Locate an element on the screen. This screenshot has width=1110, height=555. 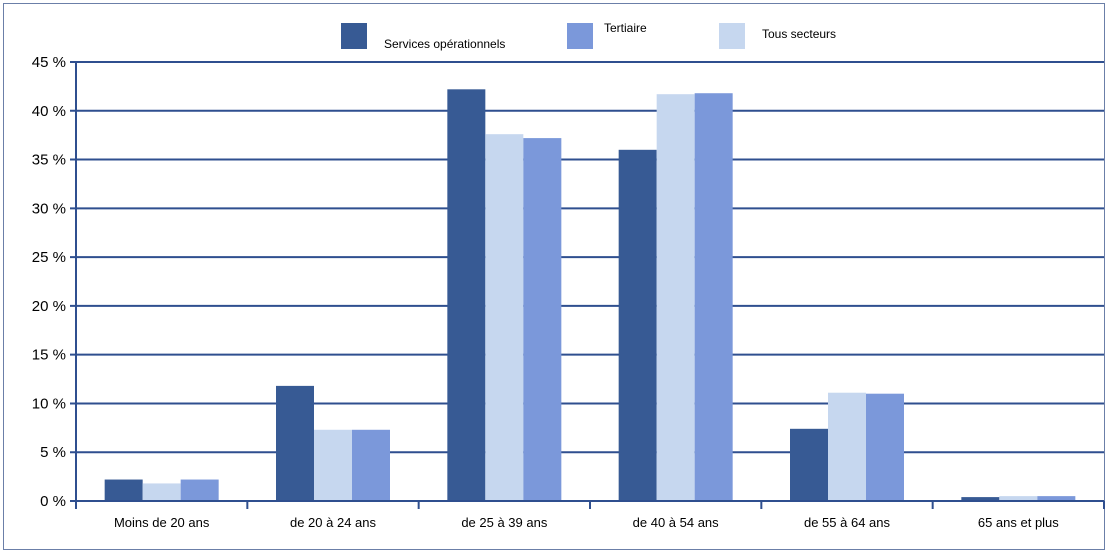
y-tick-label: 15 % is located at coordinates (49, 355).